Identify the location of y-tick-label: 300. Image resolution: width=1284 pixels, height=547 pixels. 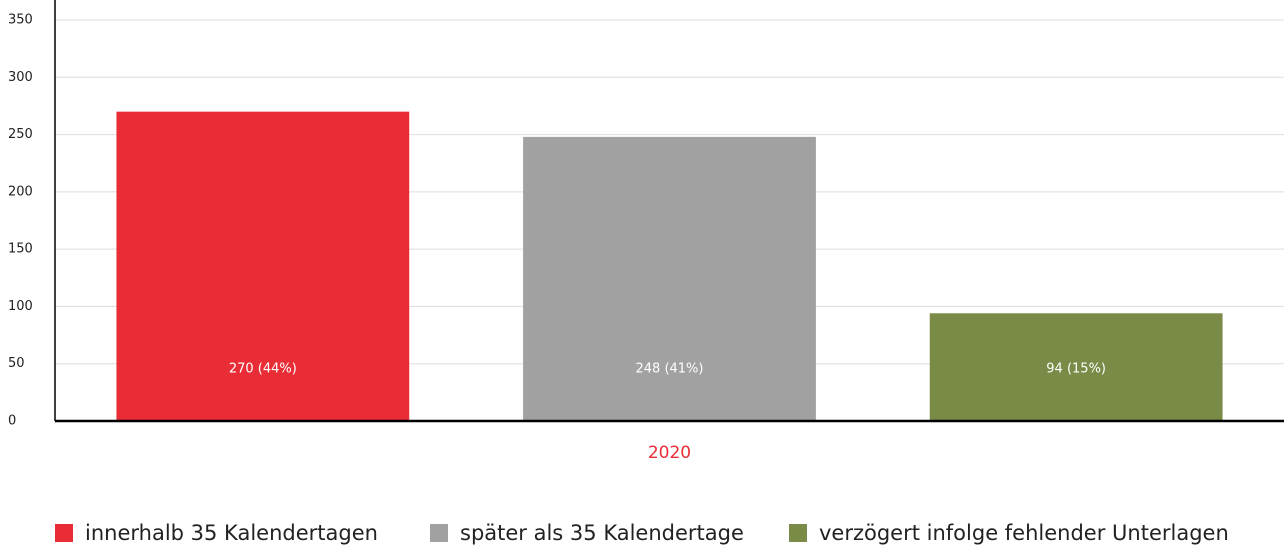
(20, 77).